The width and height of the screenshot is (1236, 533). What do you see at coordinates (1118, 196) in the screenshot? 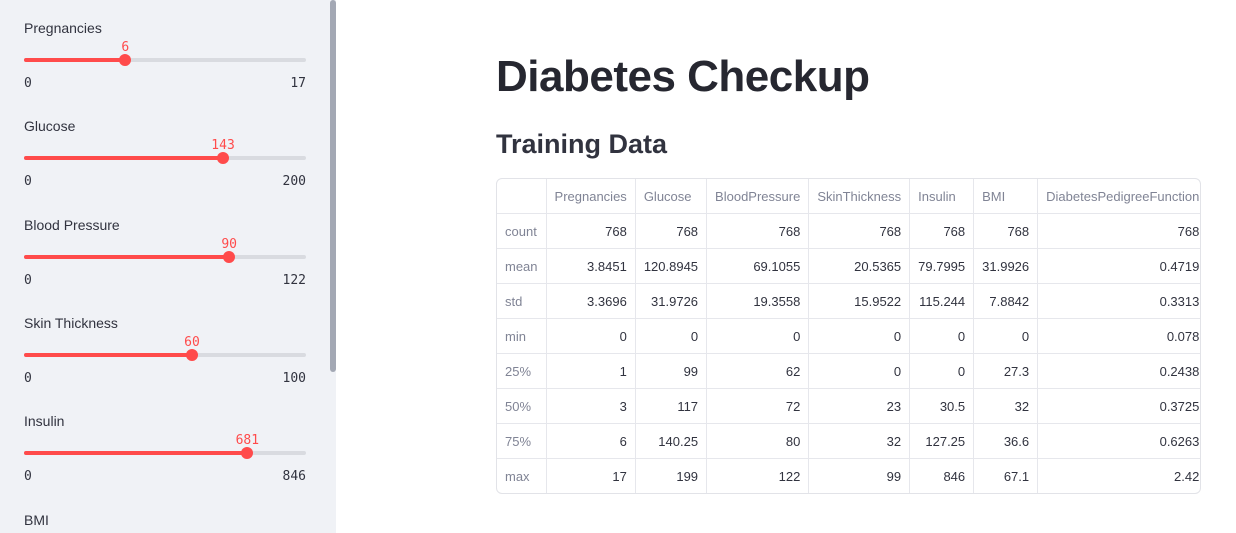
I see `column-header: DiabetesPedigreeFunction` at bounding box center [1118, 196].